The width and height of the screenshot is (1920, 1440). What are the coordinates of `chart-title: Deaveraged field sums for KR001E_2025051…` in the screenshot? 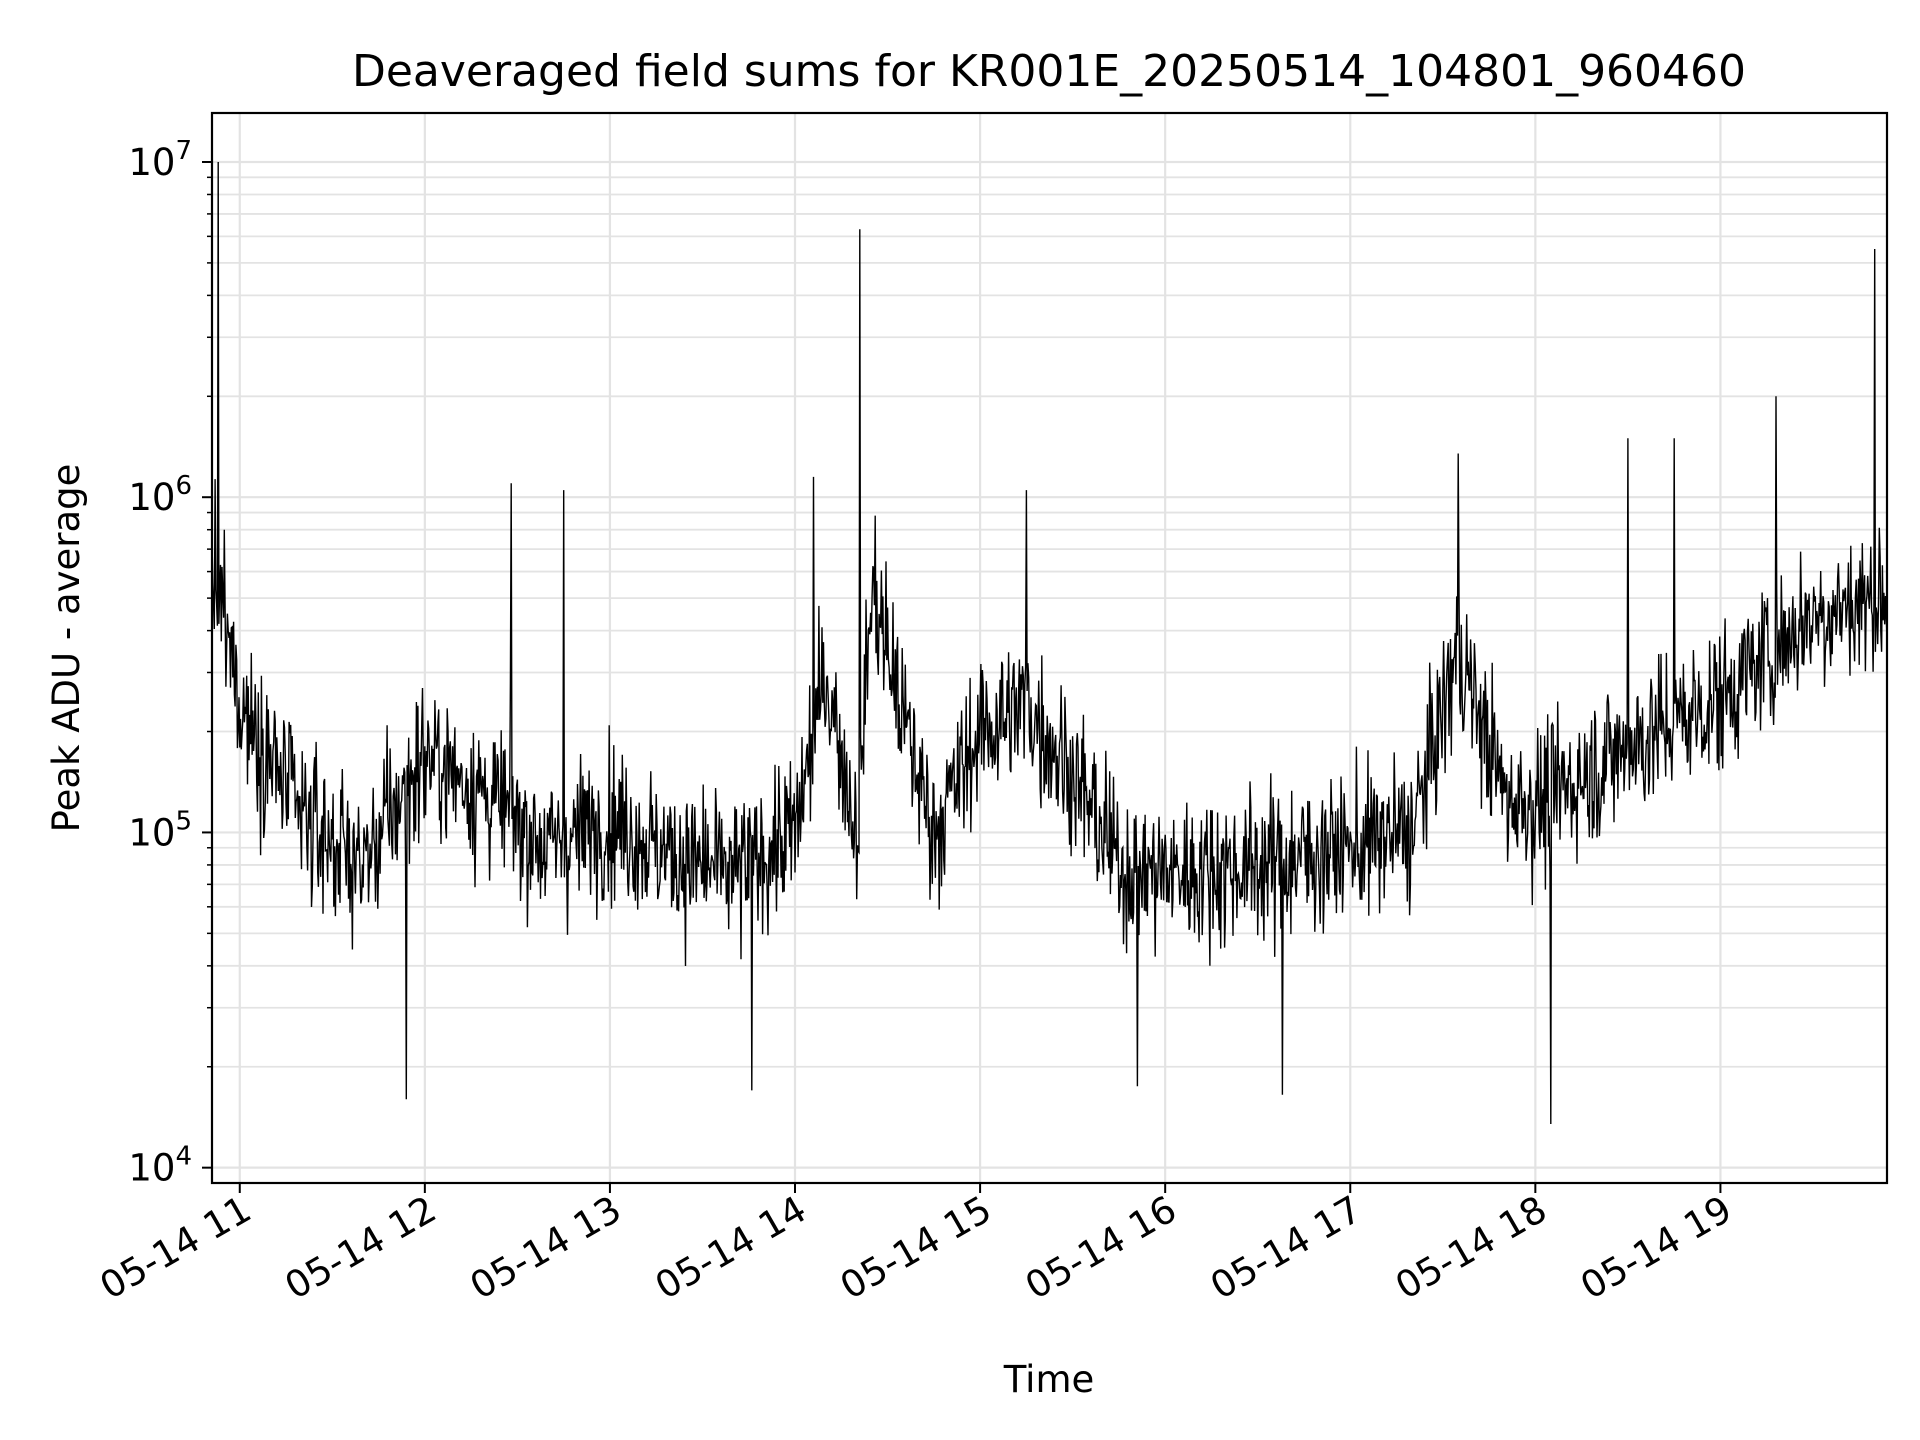 It's located at (1049, 71).